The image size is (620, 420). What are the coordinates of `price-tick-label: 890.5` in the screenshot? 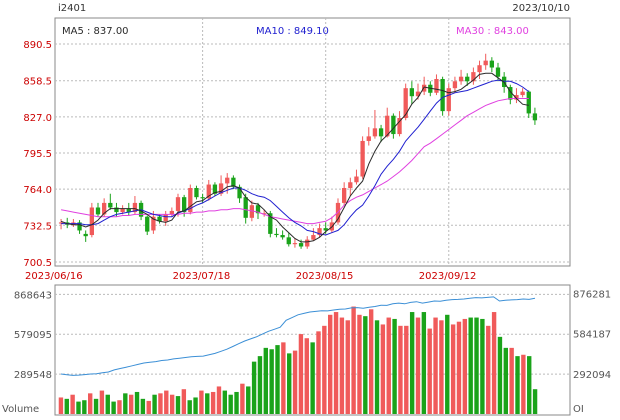 It's located at (37, 45).